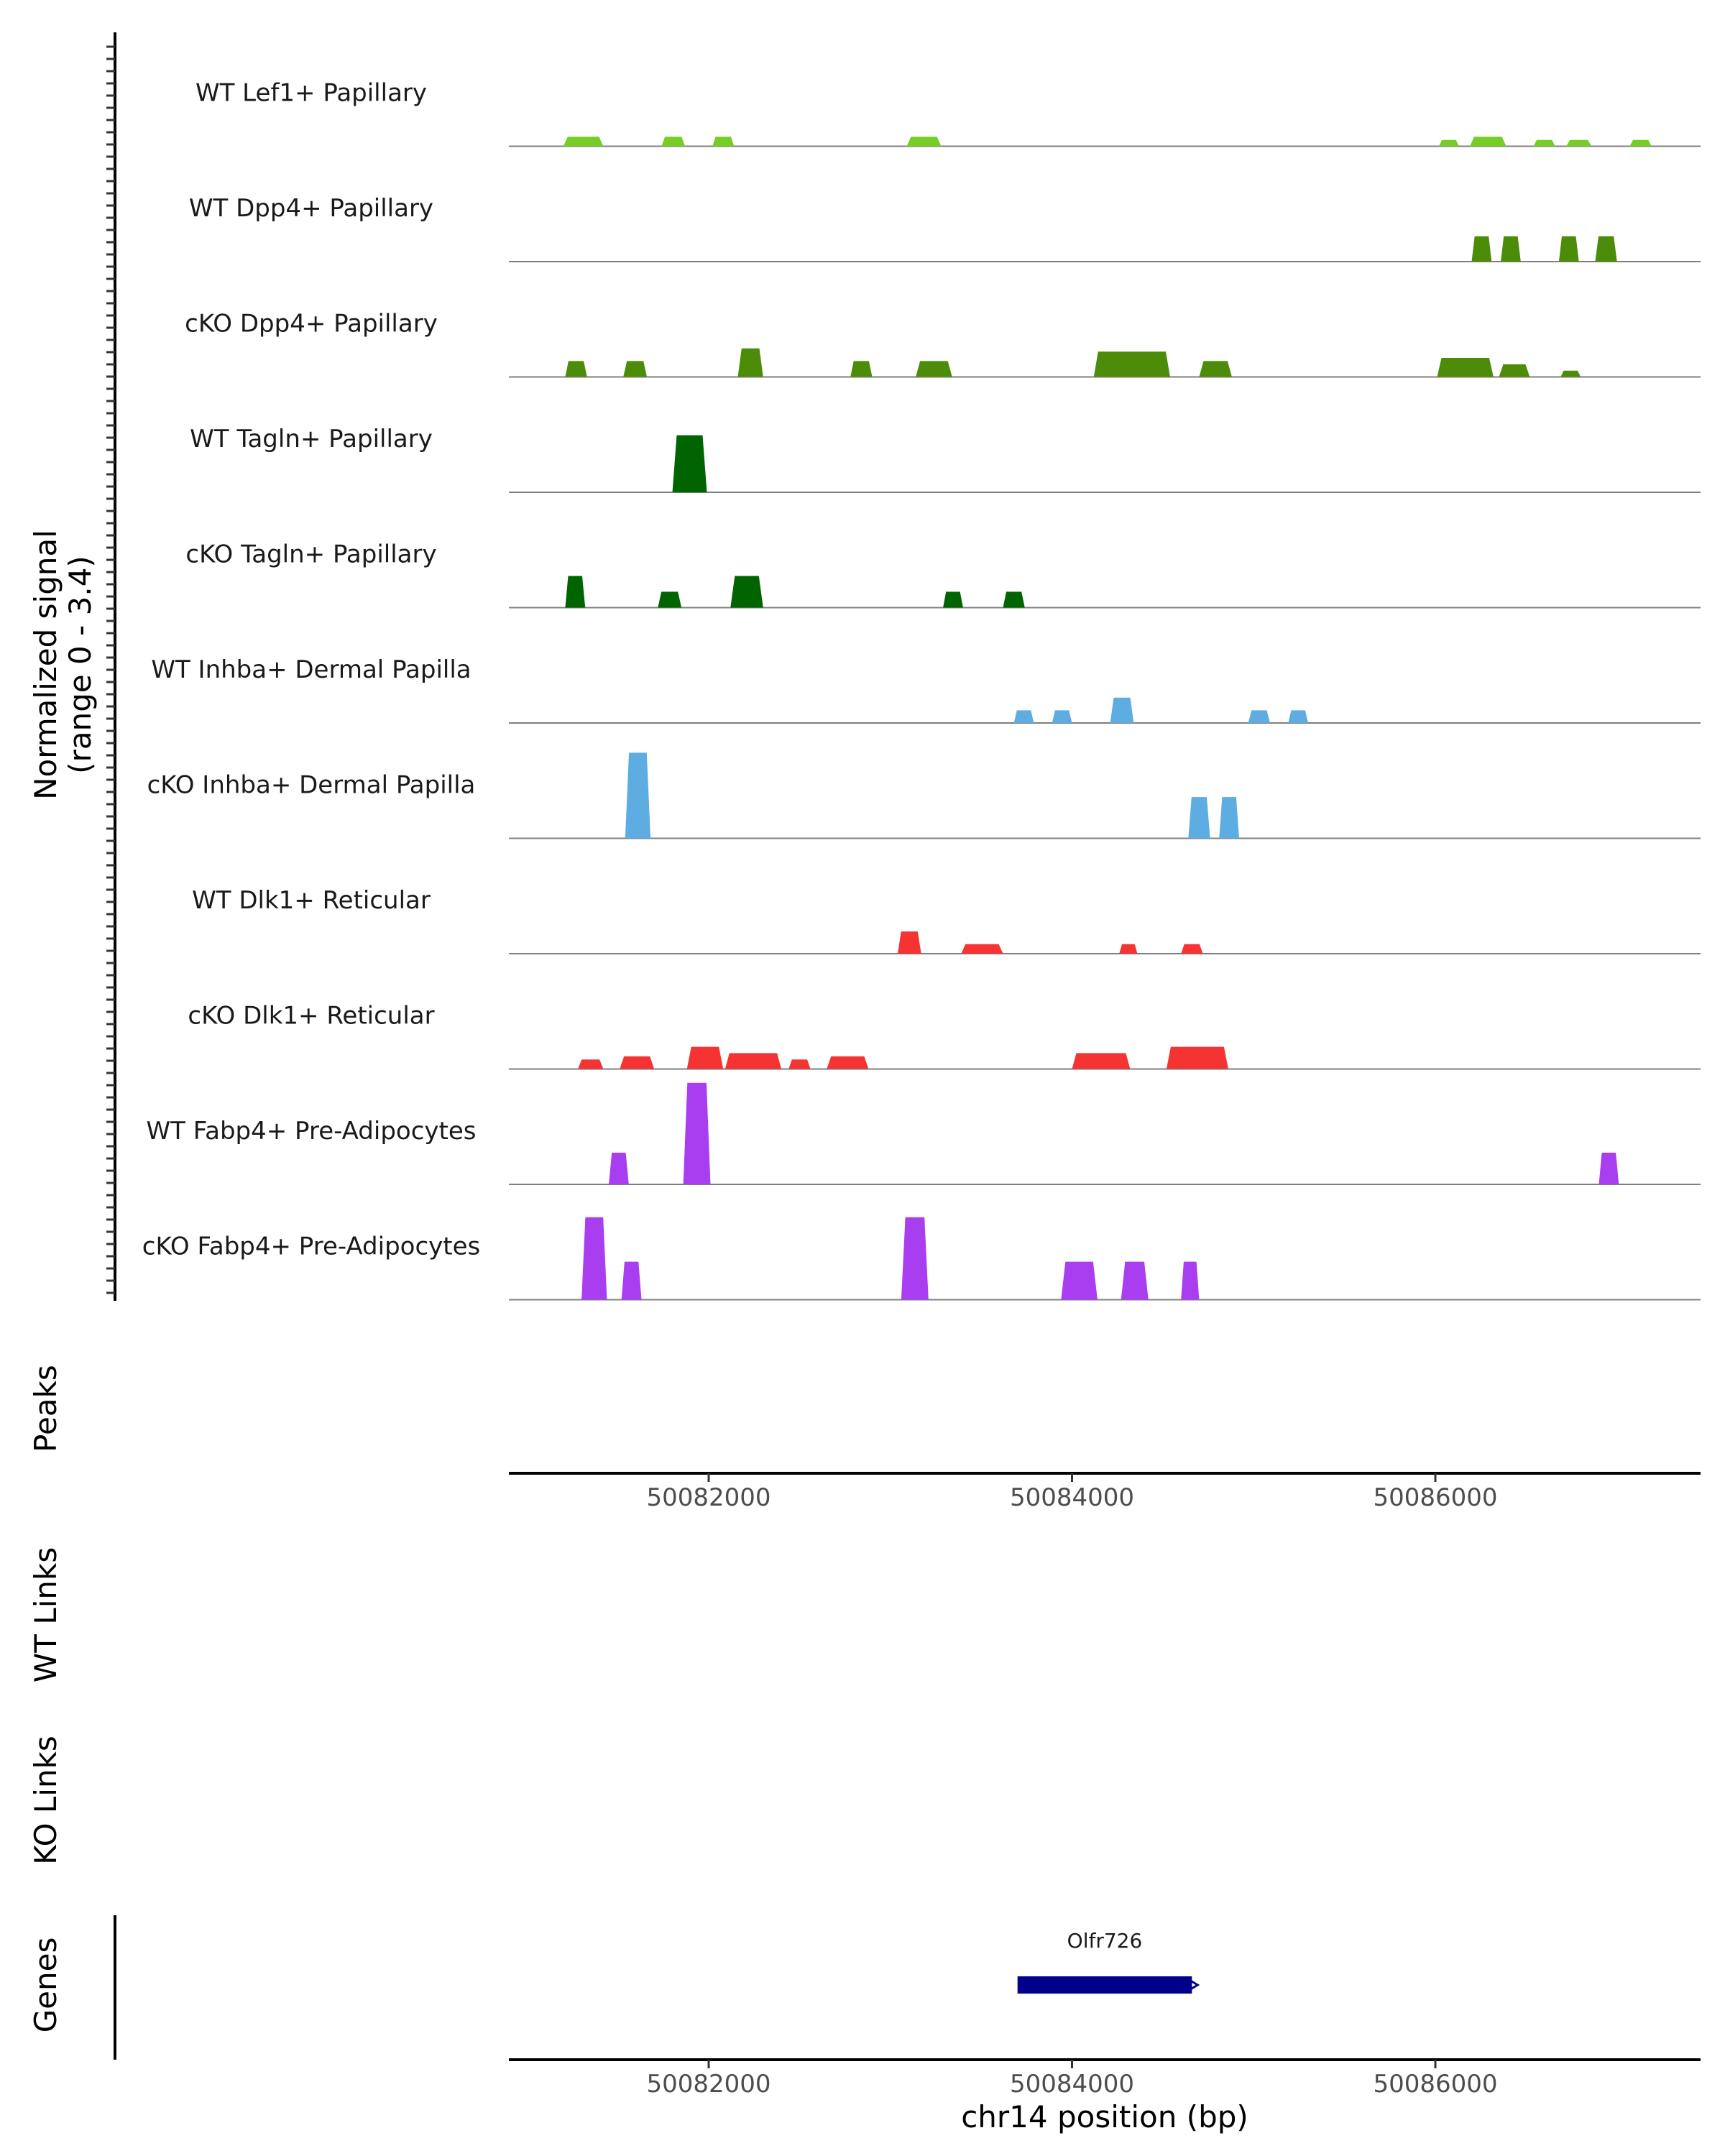 This screenshot has width=1725, height=2156. What do you see at coordinates (945, 228) in the screenshot?
I see `track-1: WT Dpp4+ Papillary` at bounding box center [945, 228].